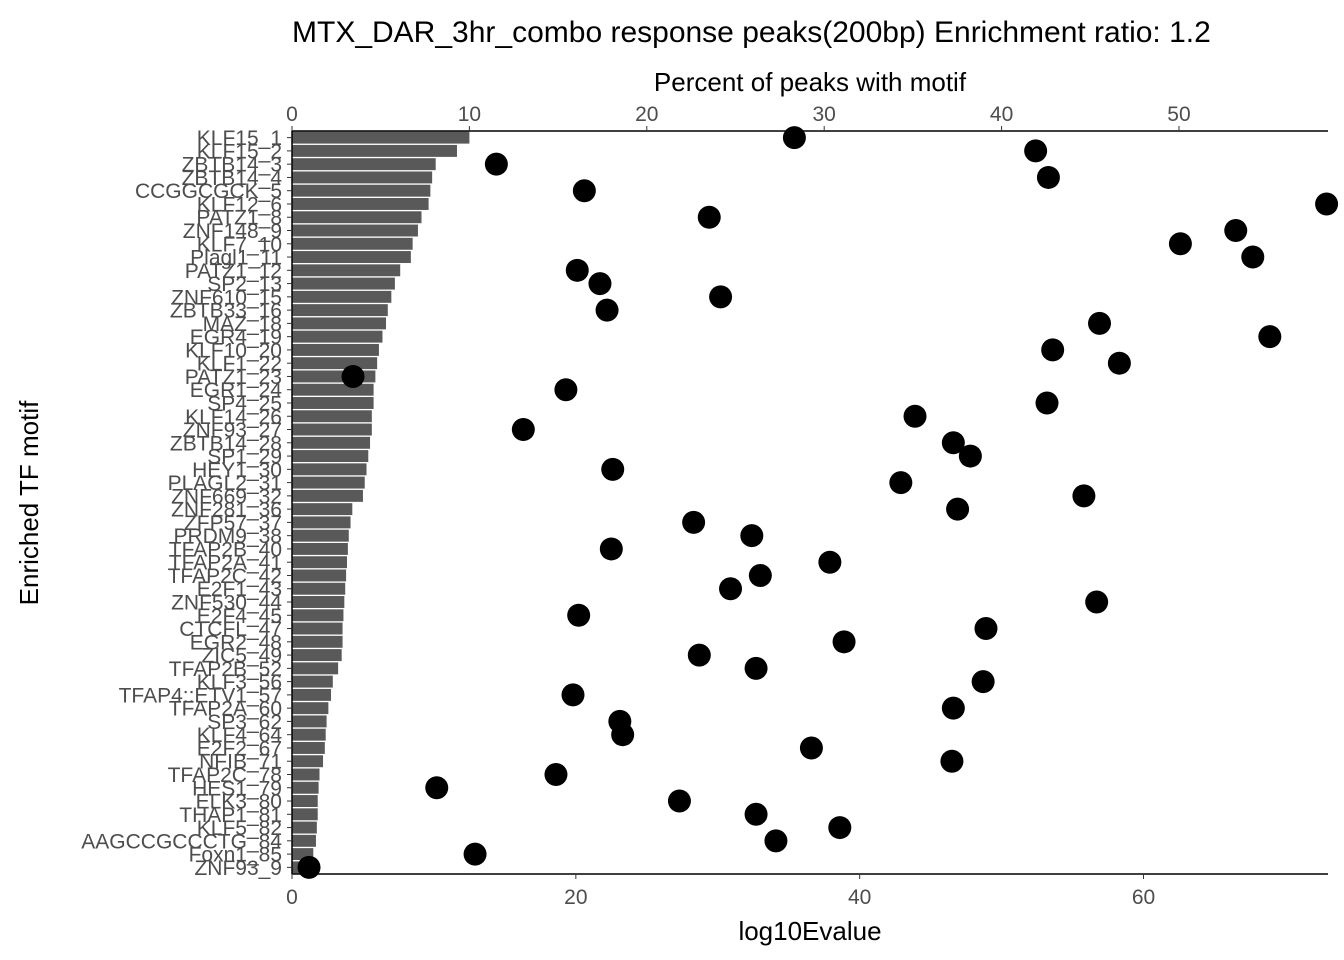 This screenshot has width=1344, height=960. I want to click on category-label: SP3_62, so click(244, 722).